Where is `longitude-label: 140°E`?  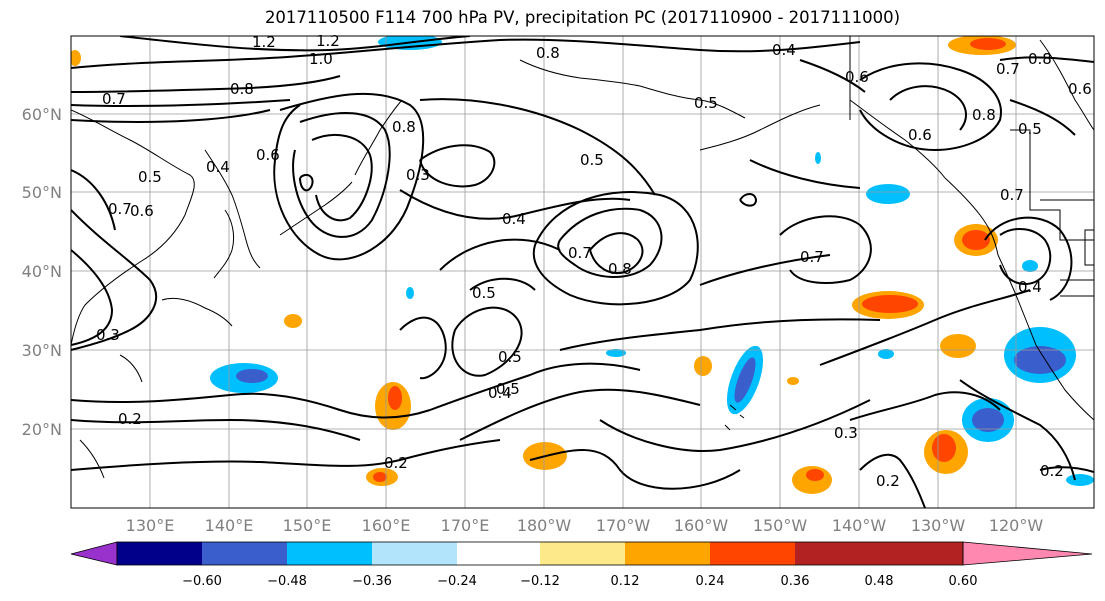
longitude-label: 140°E is located at coordinates (229, 525).